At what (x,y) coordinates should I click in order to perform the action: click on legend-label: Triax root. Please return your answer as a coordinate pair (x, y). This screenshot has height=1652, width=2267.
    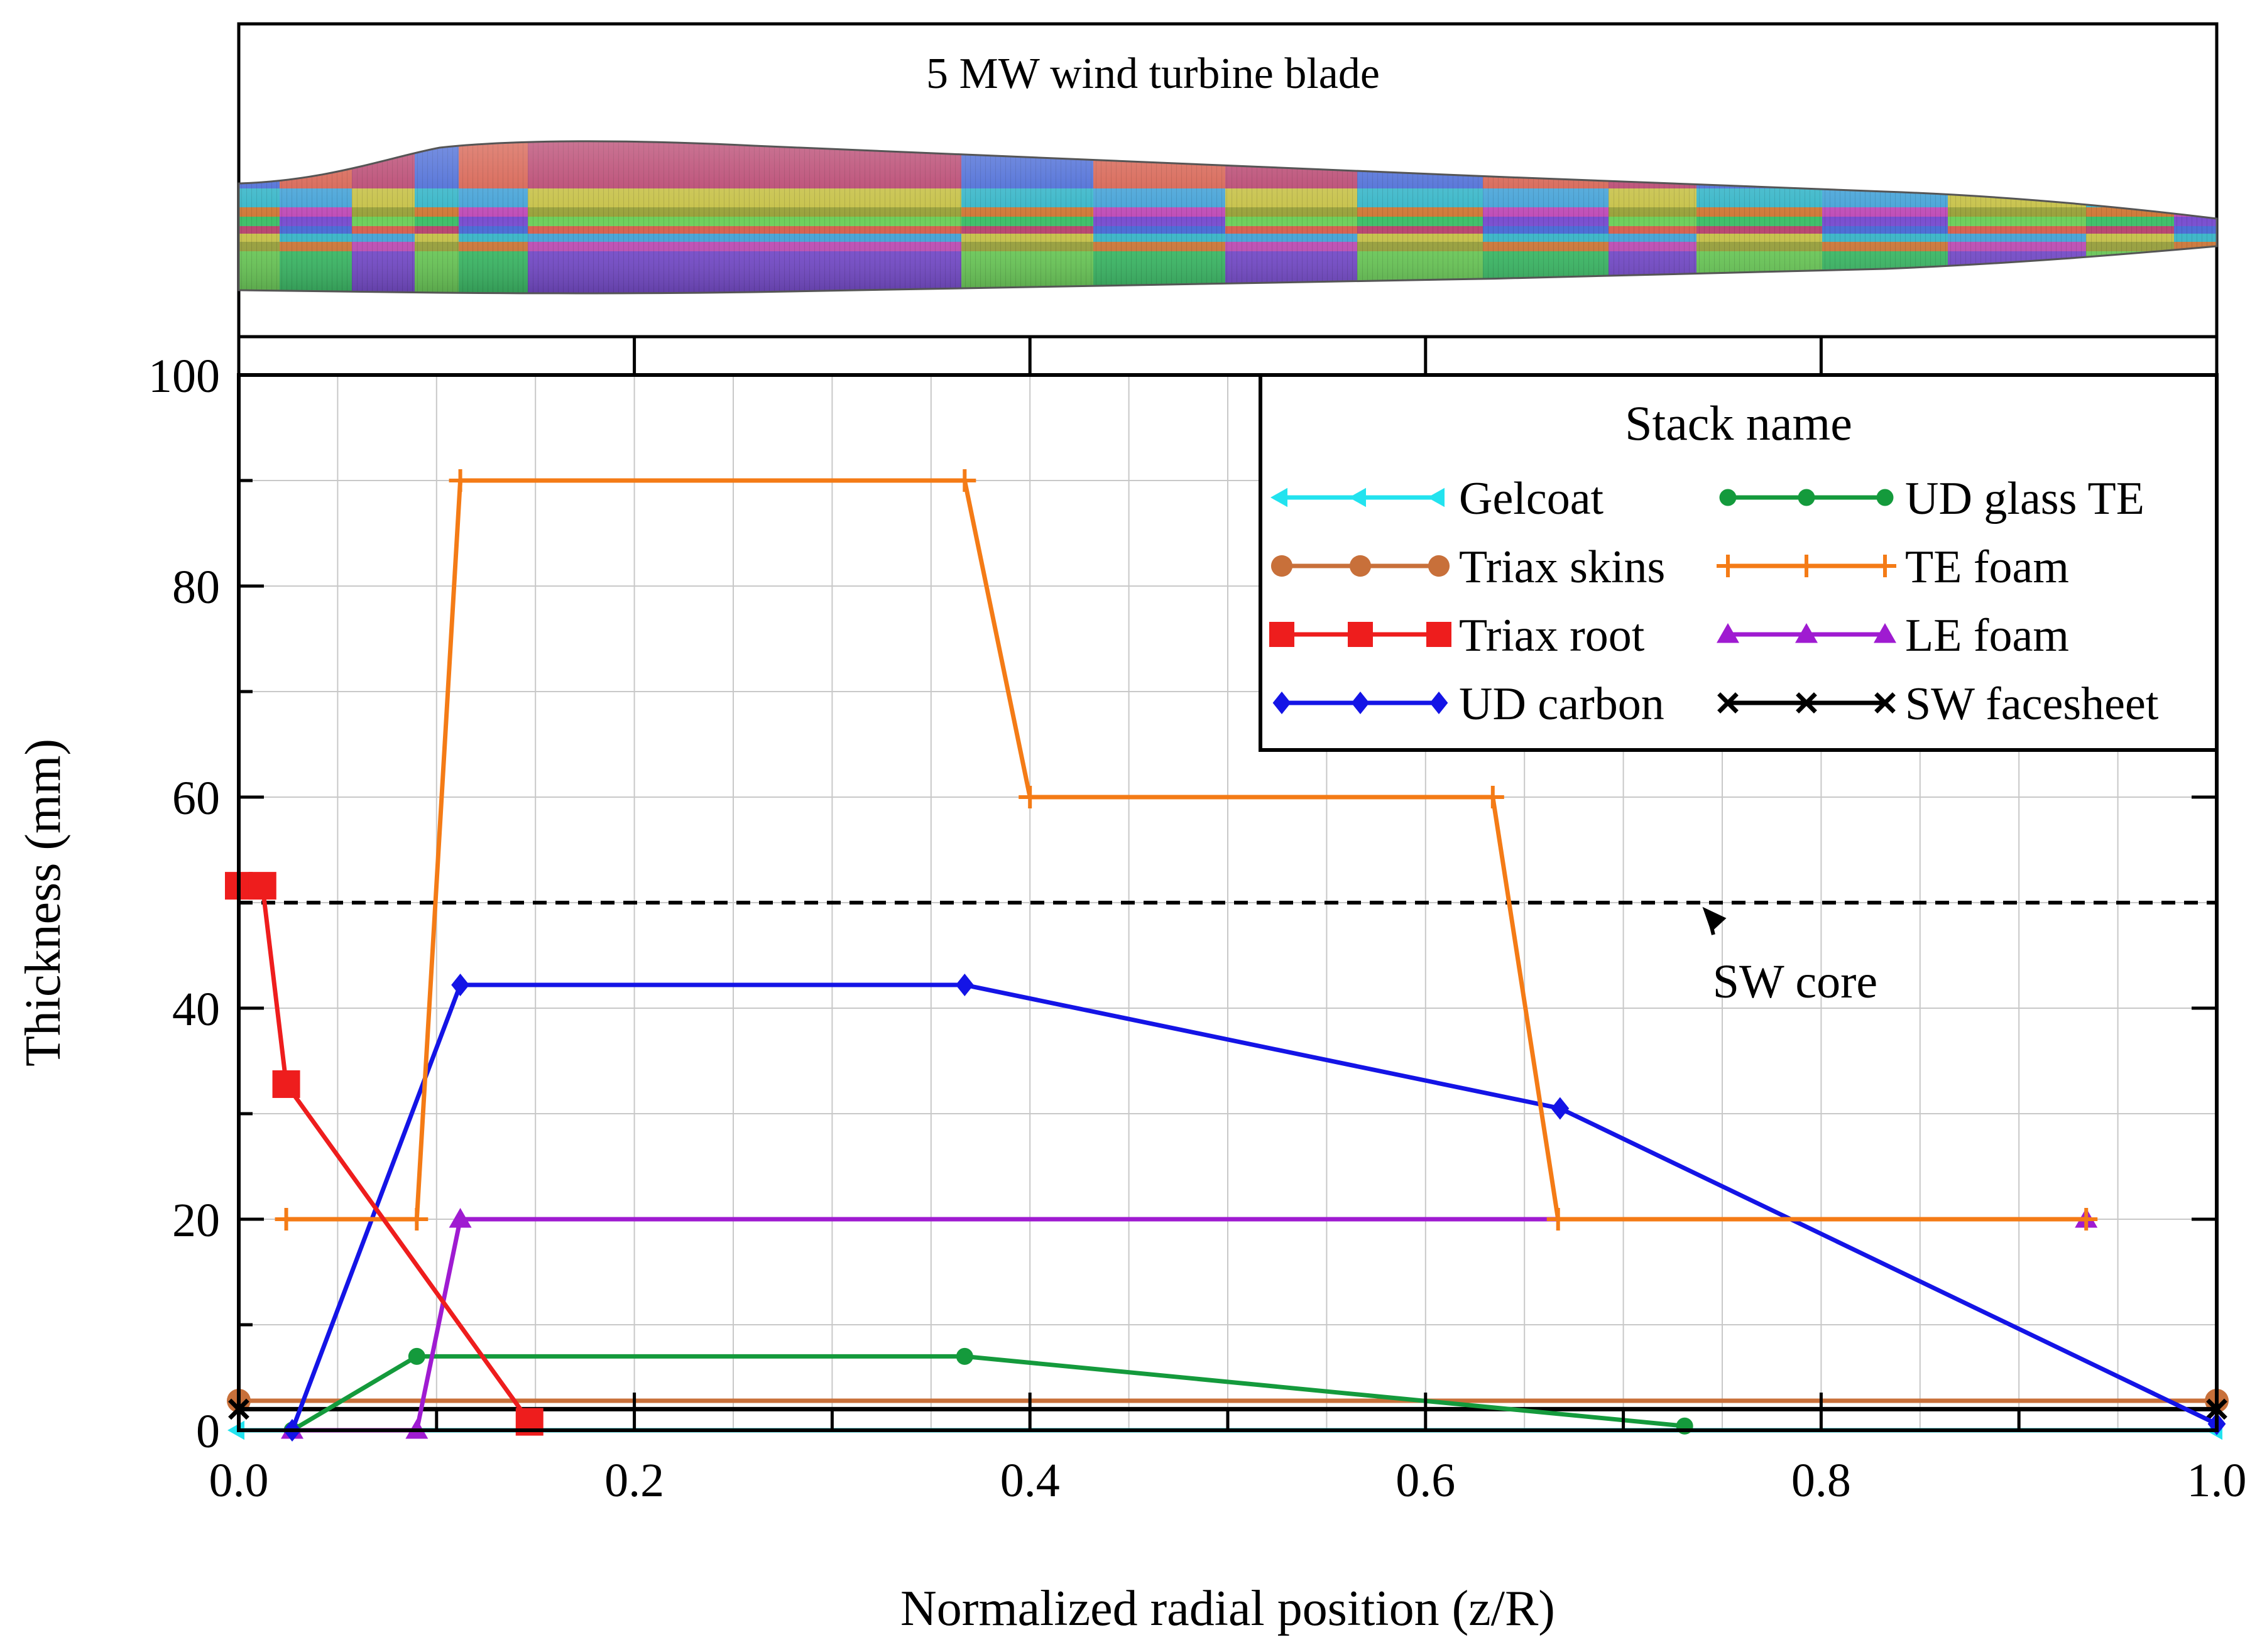
    Looking at the image, I should click on (1552, 635).